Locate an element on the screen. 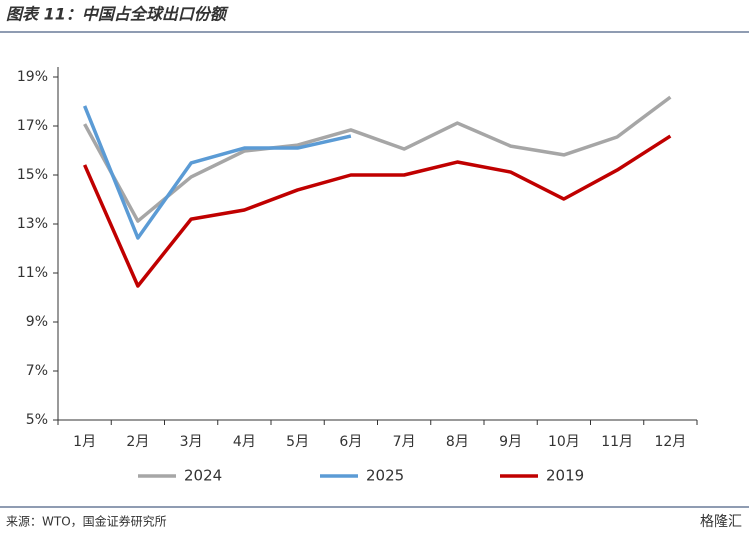 This screenshot has height=543, width=749. x-tick-label: 6月 is located at coordinates (350, 442).